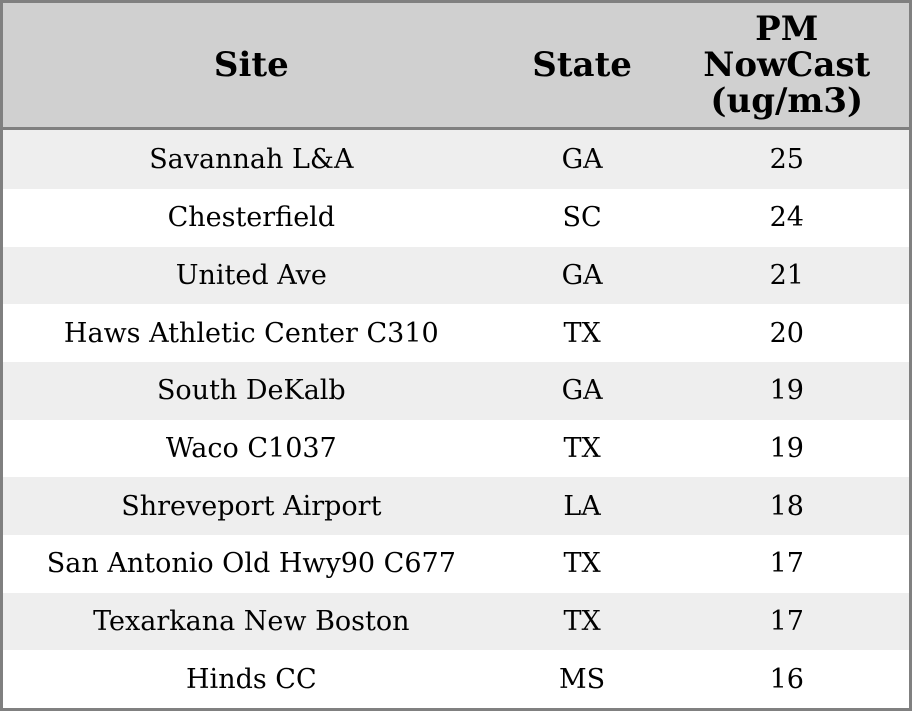 The height and width of the screenshot is (711, 912). What do you see at coordinates (251, 679) in the screenshot?
I see `site-cell: Hinds CC` at bounding box center [251, 679].